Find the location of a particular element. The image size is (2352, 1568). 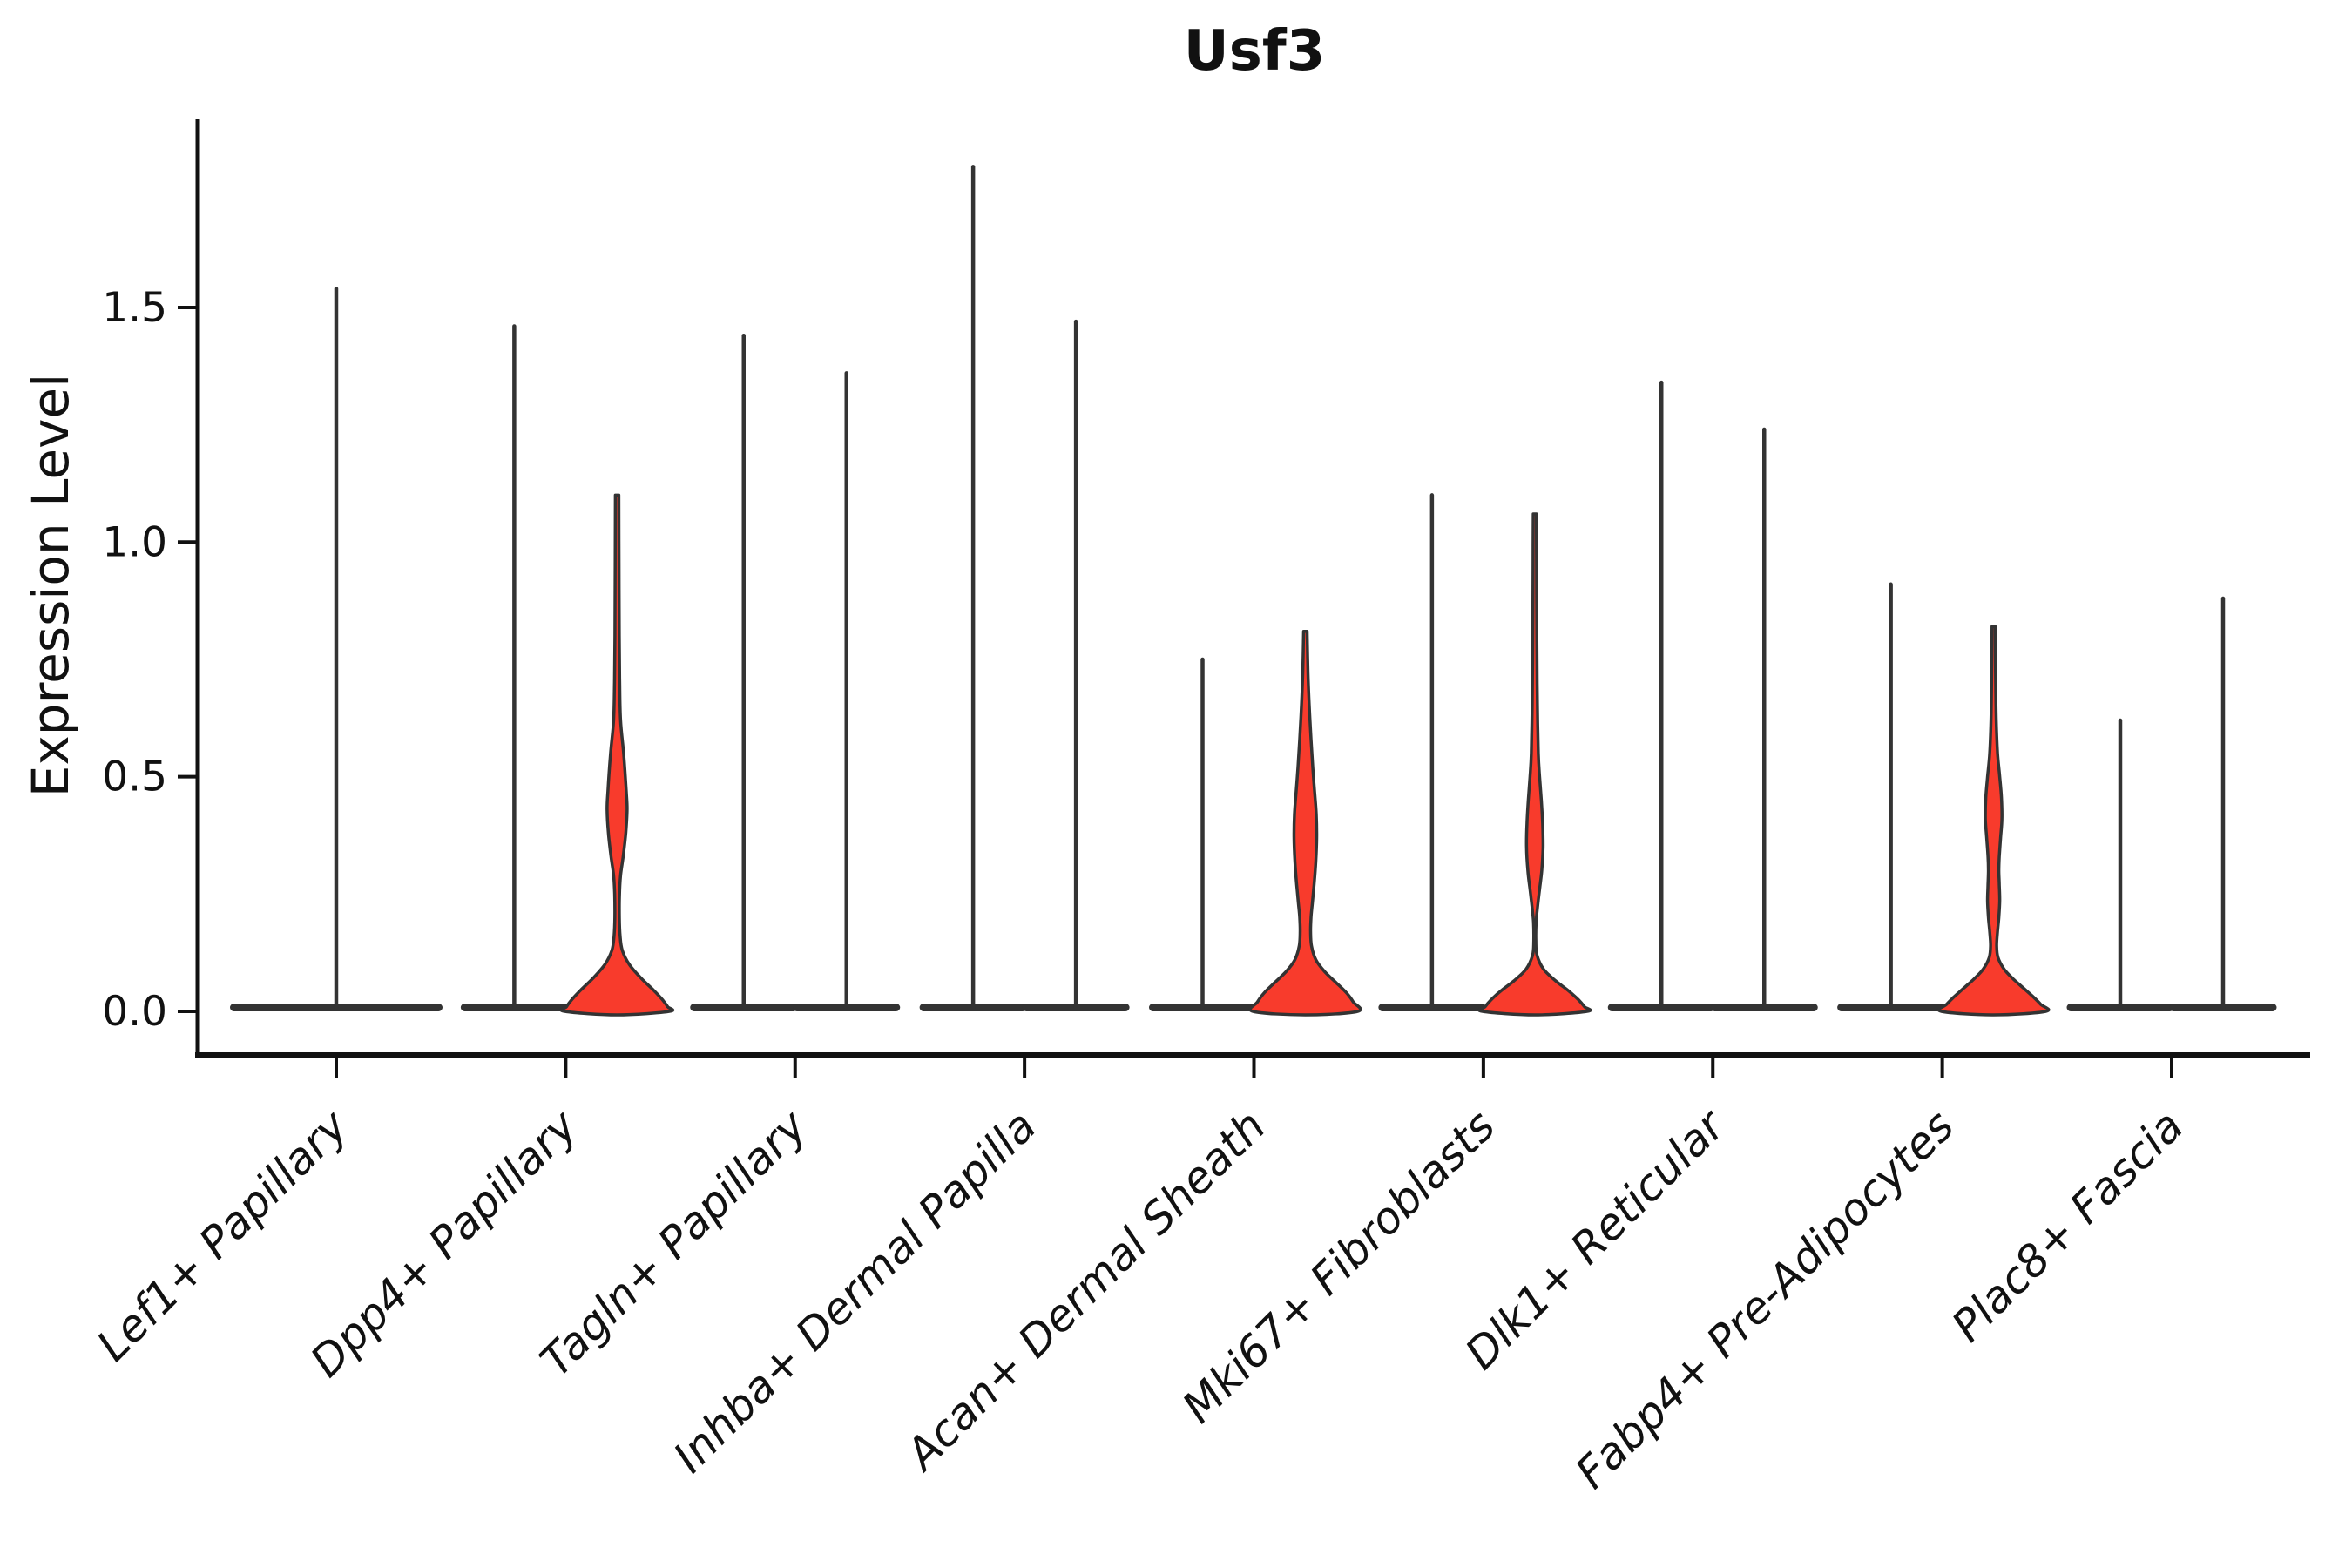

violin-6-right-body is located at coordinates (1535, 764).